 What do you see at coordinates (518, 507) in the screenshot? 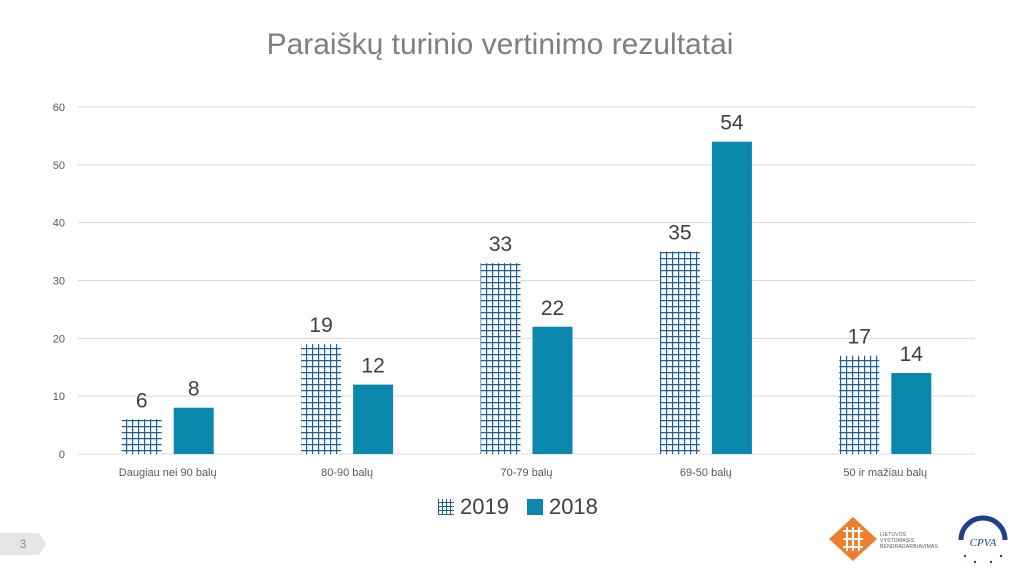
I see `legend: 2019 2018` at bounding box center [518, 507].